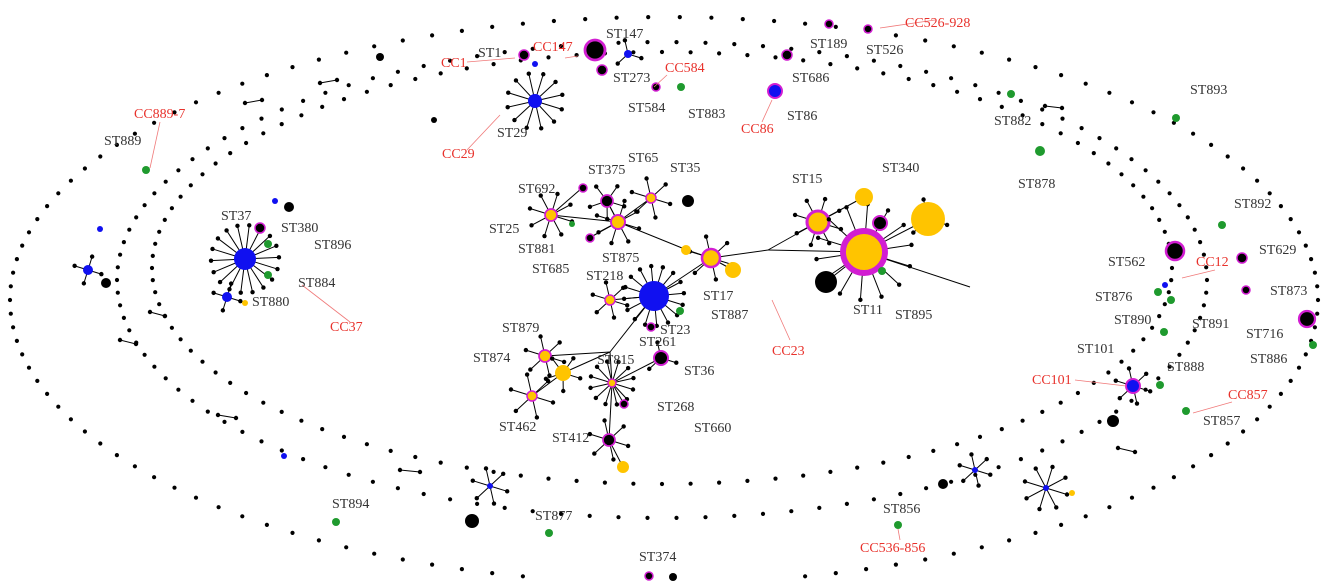 Image resolution: width=1328 pixels, height=588 pixels. I want to click on st874-node, so click(545, 356).